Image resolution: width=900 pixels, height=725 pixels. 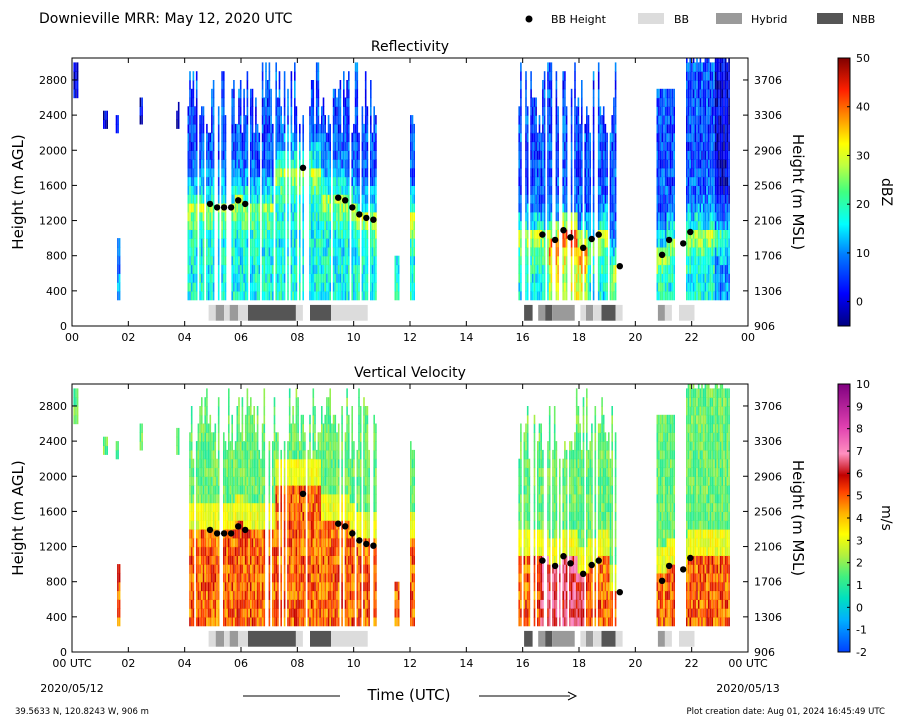 I want to click on x-tick-label: 14, so click(x=466, y=663).